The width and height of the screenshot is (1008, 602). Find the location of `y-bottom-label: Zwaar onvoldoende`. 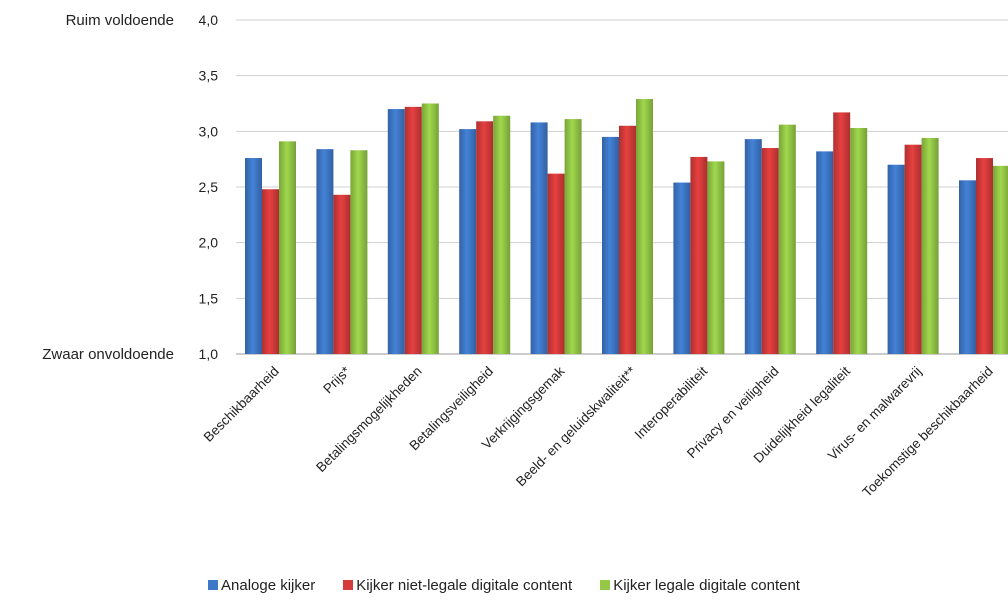

y-bottom-label: Zwaar onvoldoende is located at coordinates (108, 354).